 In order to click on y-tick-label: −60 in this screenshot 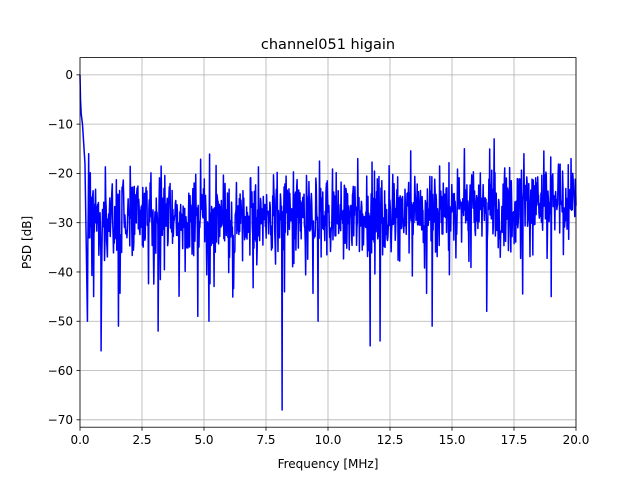, I will do `click(60, 371)`.